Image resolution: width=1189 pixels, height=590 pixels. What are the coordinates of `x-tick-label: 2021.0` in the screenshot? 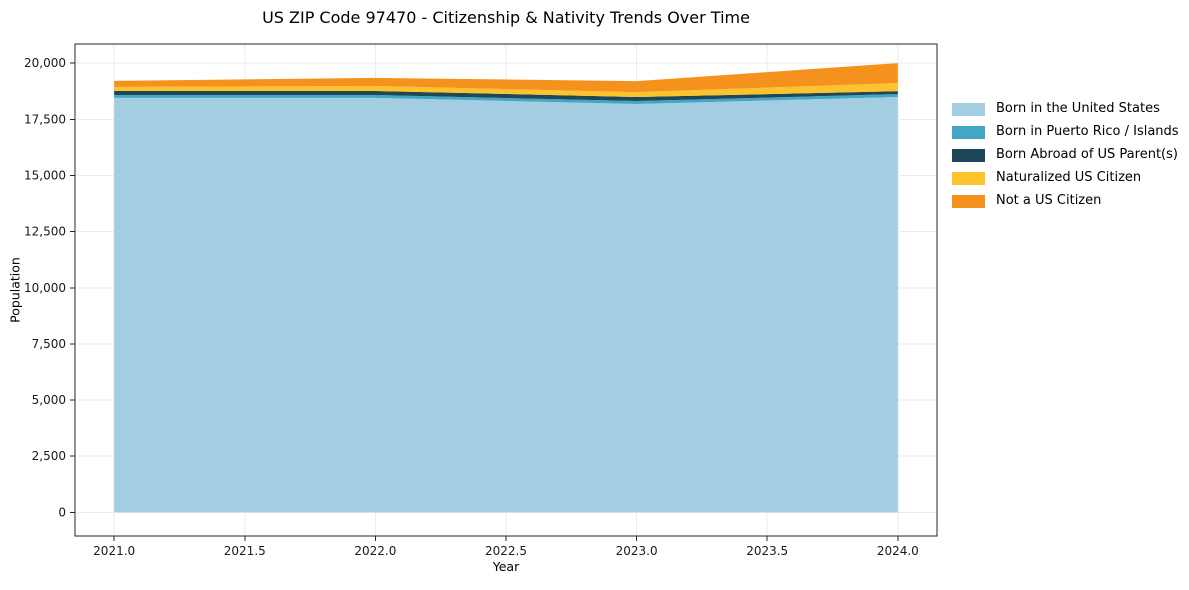 It's located at (114, 551).